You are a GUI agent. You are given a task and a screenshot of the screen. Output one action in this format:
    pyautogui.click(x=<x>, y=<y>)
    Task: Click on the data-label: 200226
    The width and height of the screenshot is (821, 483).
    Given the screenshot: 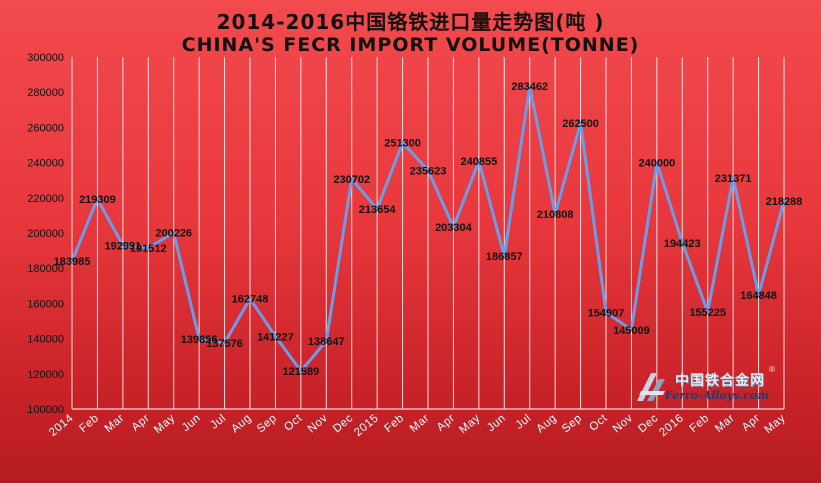 What is the action you would take?
    pyautogui.click(x=173, y=234)
    